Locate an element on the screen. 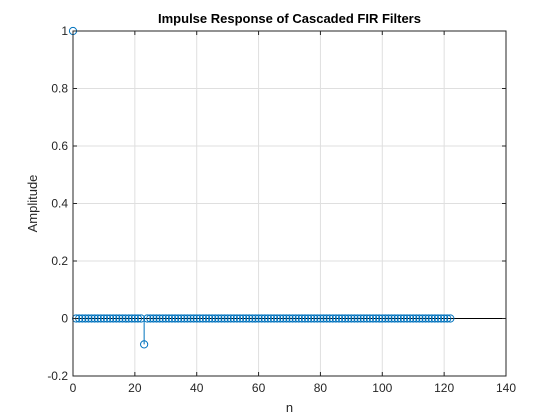 The height and width of the screenshot is (420, 560). y-tick-label: 1 is located at coordinates (64, 31).